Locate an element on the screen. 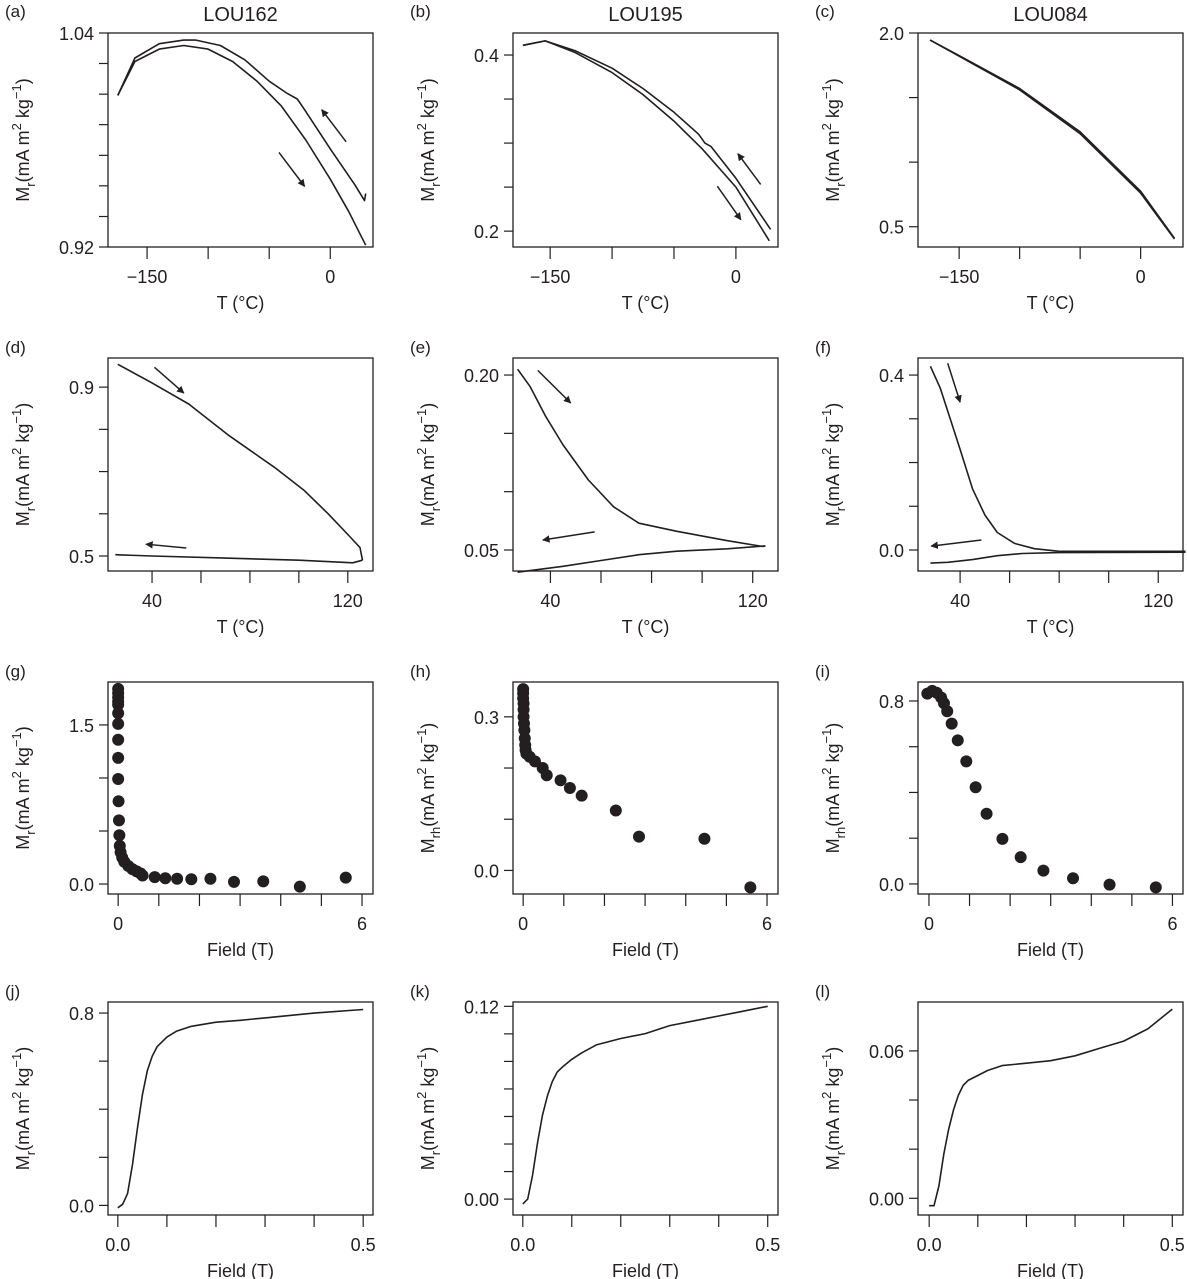  panel-label: (j) is located at coordinates (12, 991).